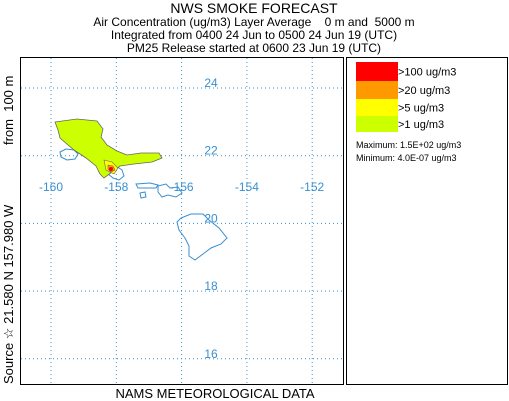  What do you see at coordinates (211, 354) in the screenshot?
I see `lat-label: 16` at bounding box center [211, 354].